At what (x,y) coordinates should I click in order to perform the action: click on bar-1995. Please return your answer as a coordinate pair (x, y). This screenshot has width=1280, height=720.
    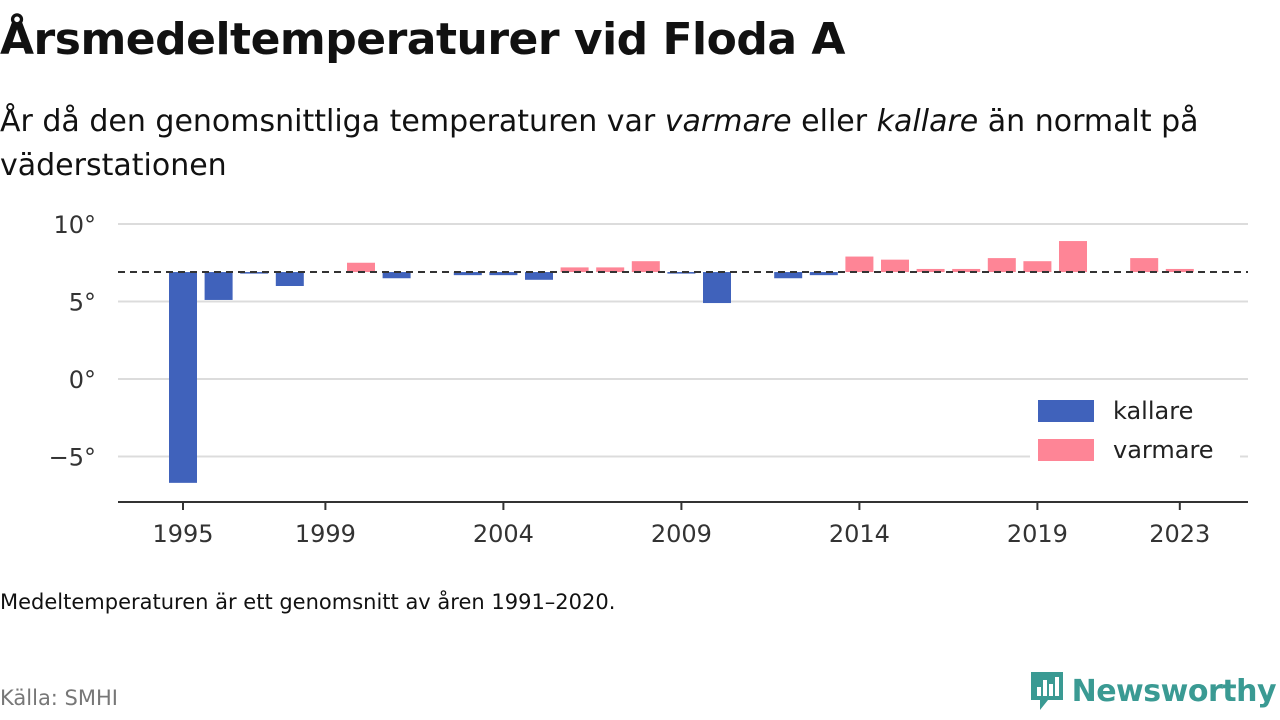
    Looking at the image, I should click on (183, 377).